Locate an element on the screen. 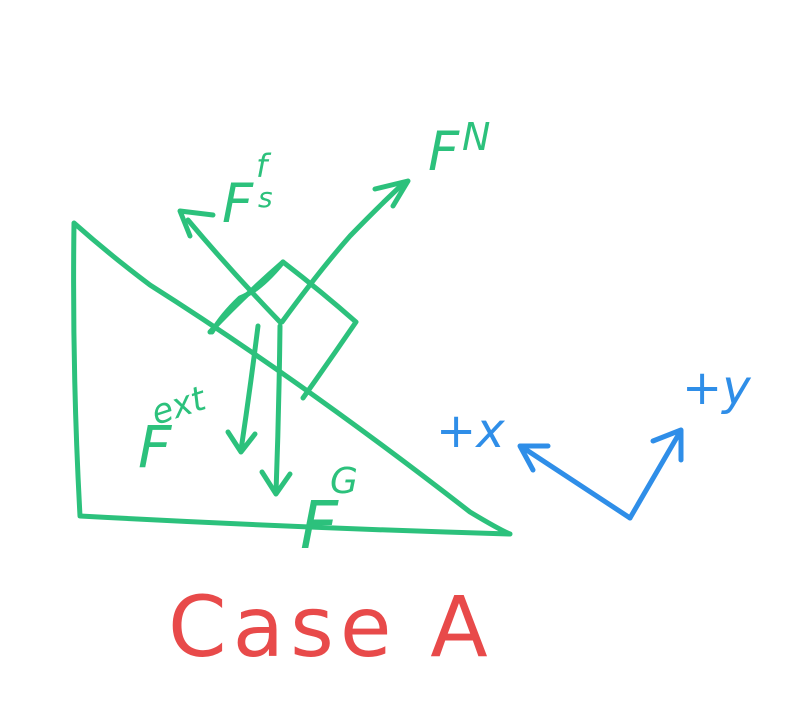  block is located at coordinates (283, 330).